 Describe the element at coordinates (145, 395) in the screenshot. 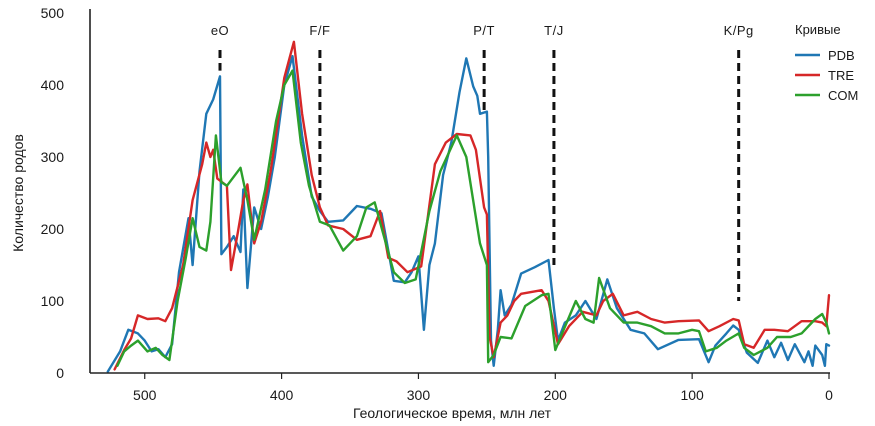

I see `x-tick-label-500: 500` at that location.